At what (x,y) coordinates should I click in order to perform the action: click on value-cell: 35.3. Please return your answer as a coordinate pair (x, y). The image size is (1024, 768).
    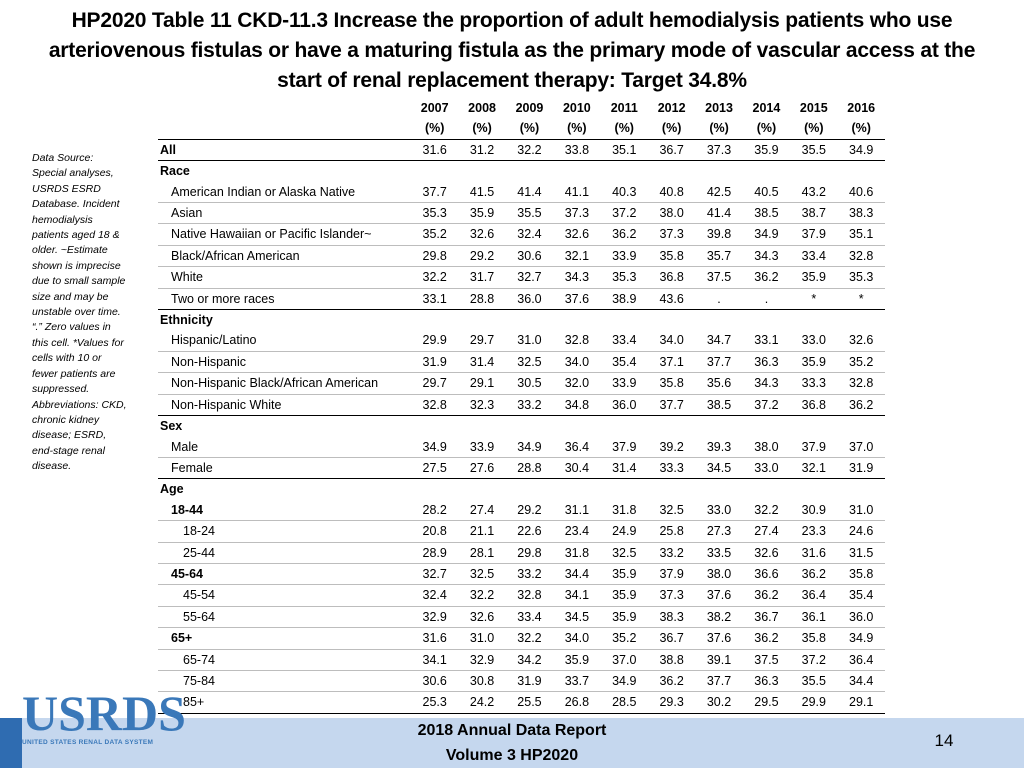
    Looking at the image, I should click on (861, 277).